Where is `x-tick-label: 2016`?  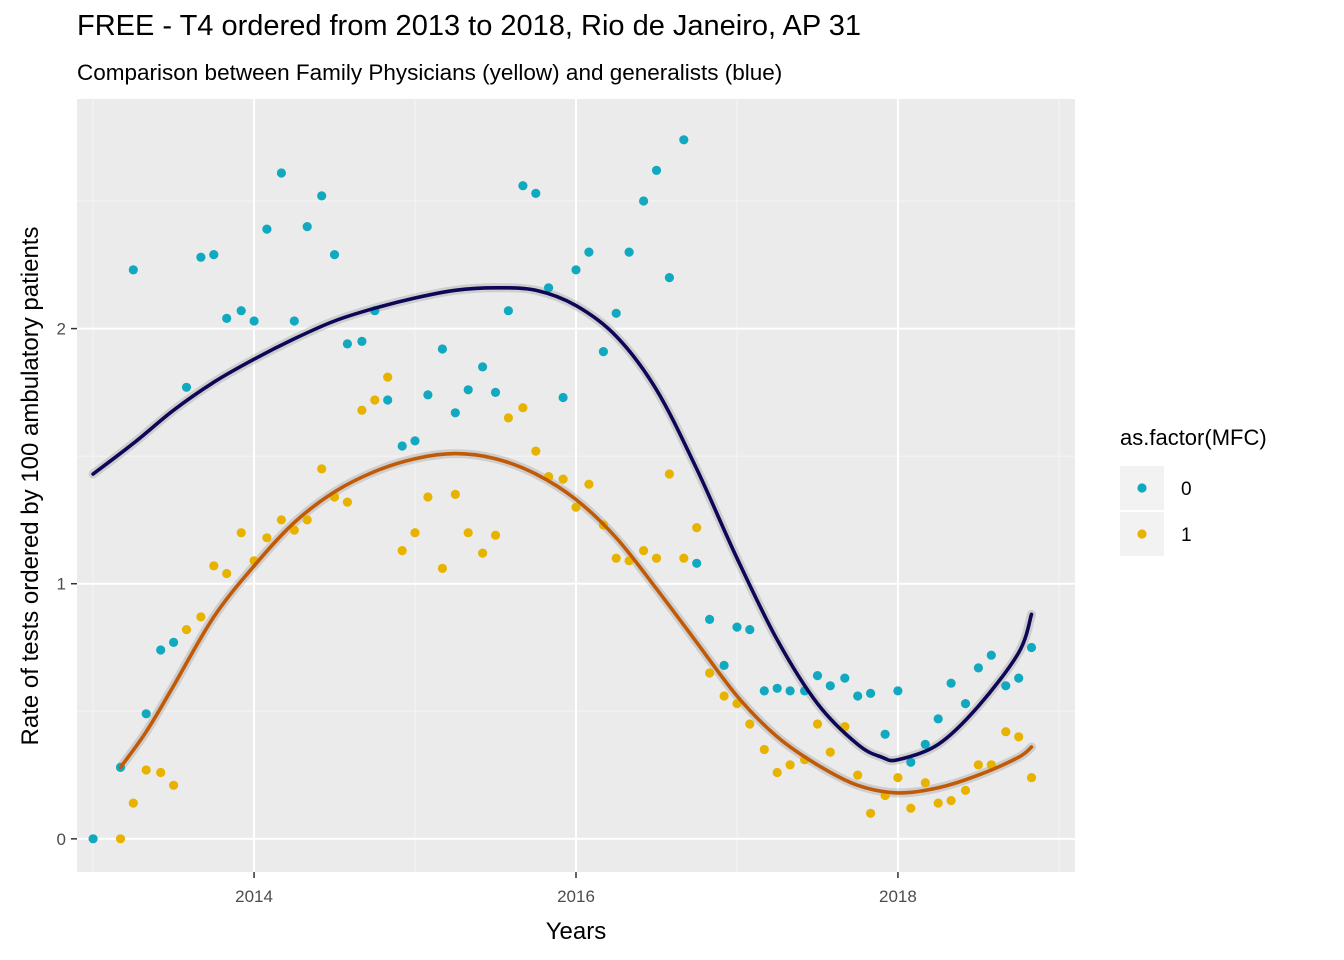 x-tick-label: 2016 is located at coordinates (576, 896).